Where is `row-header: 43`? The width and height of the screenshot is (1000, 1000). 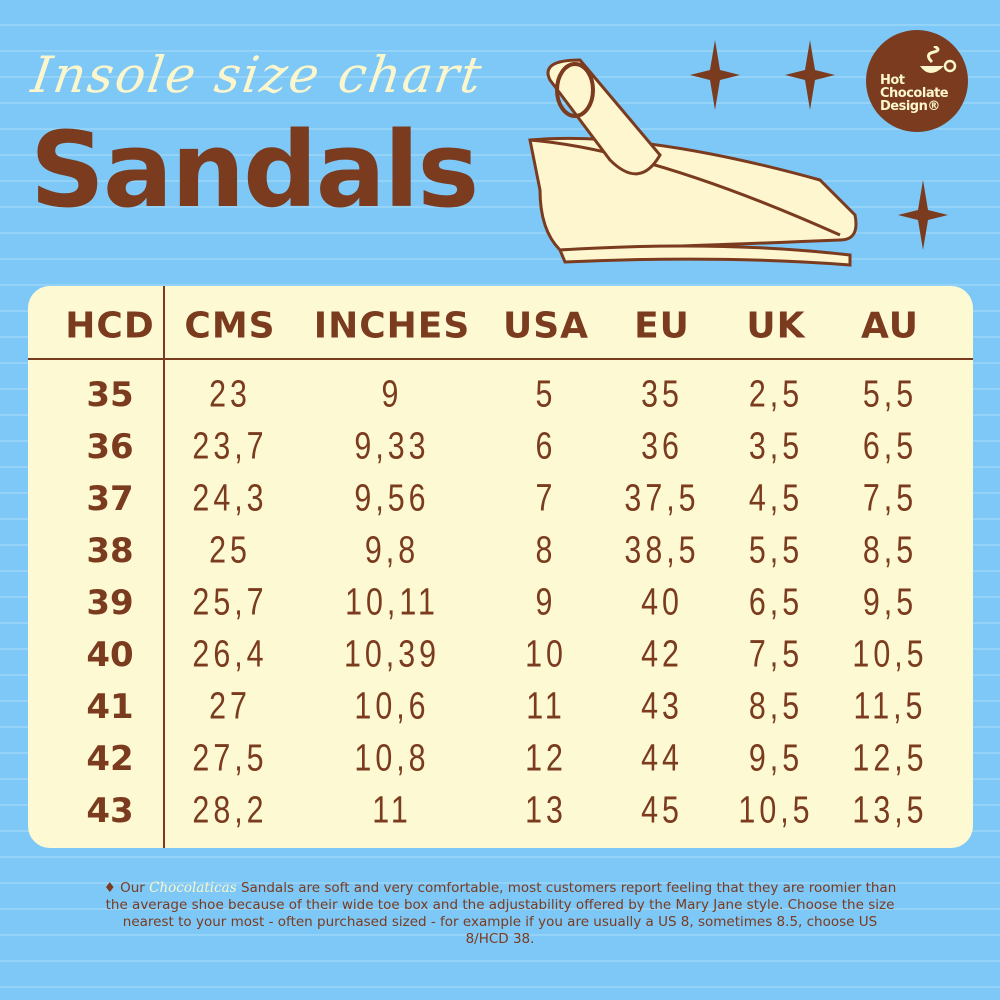
row-header: 43 is located at coordinates (110, 811).